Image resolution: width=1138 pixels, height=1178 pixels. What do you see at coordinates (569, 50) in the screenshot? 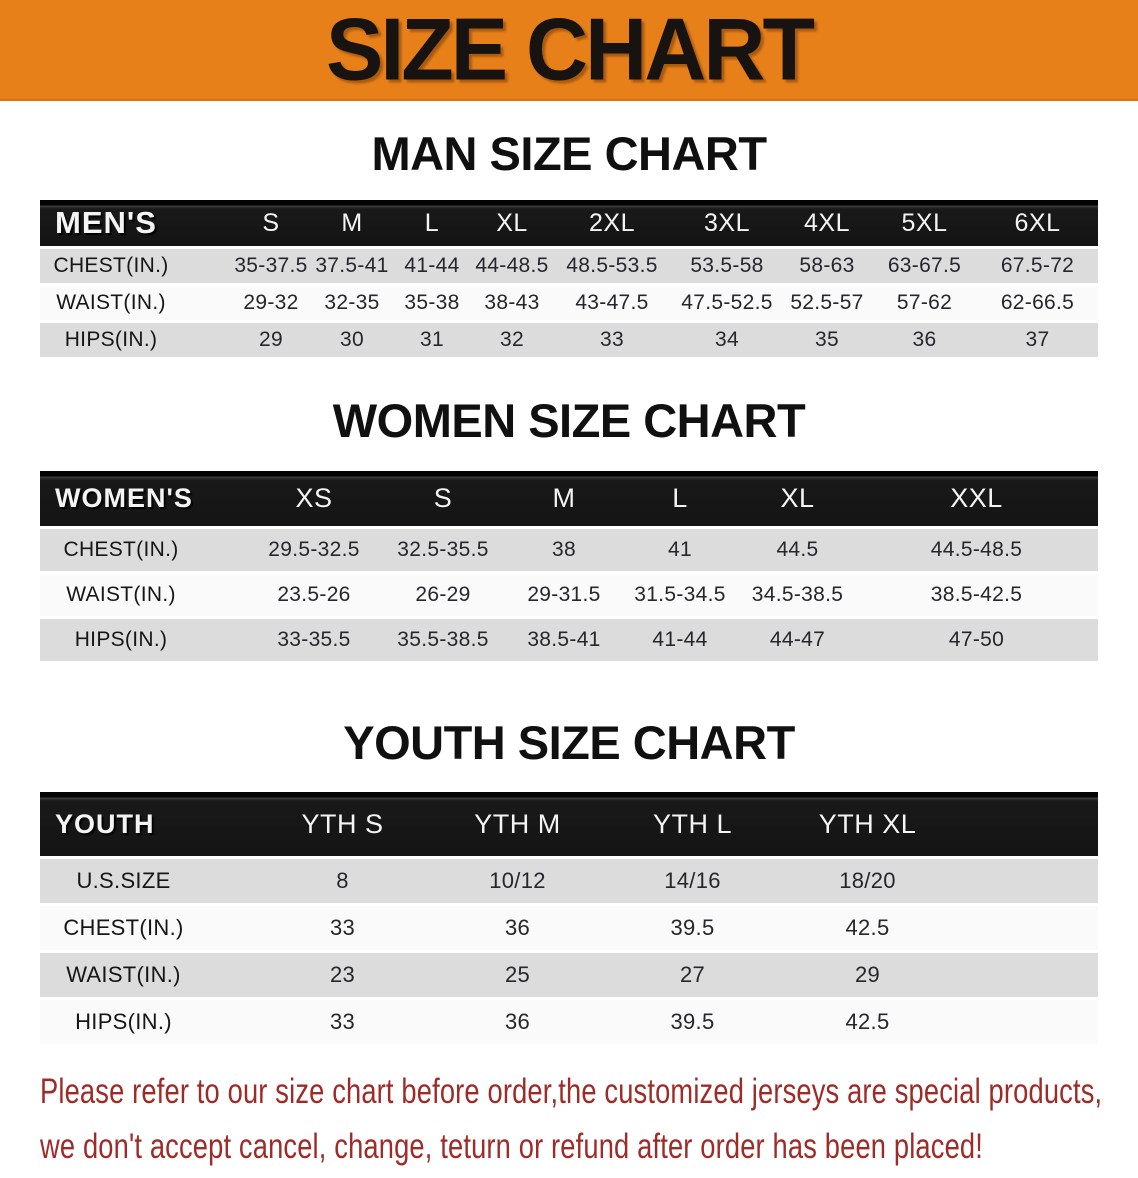
I see `banner: SIZE CHART` at bounding box center [569, 50].